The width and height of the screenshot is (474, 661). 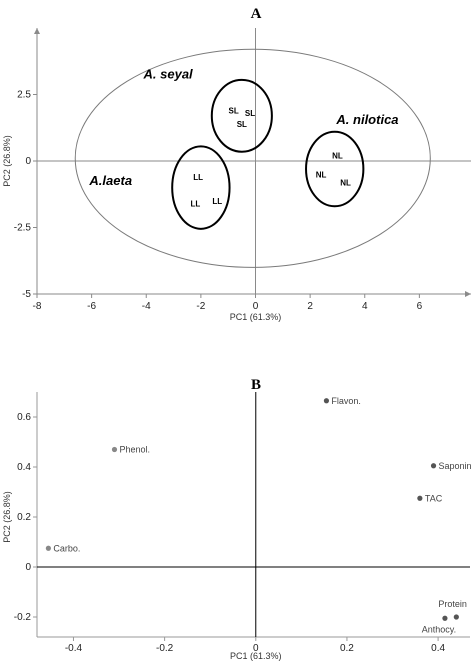 What do you see at coordinates (439, 629) in the screenshot?
I see `loading-label: Anthocy.` at bounding box center [439, 629].